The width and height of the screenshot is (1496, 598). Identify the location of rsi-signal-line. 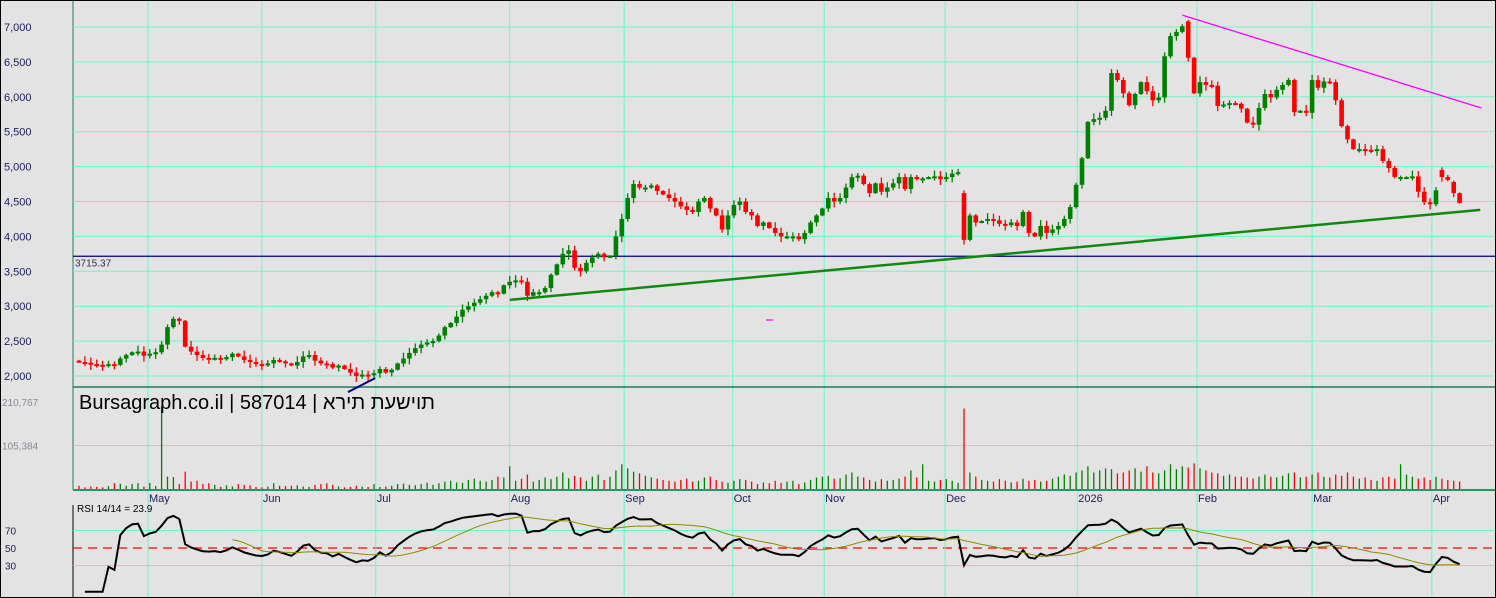
(846, 541).